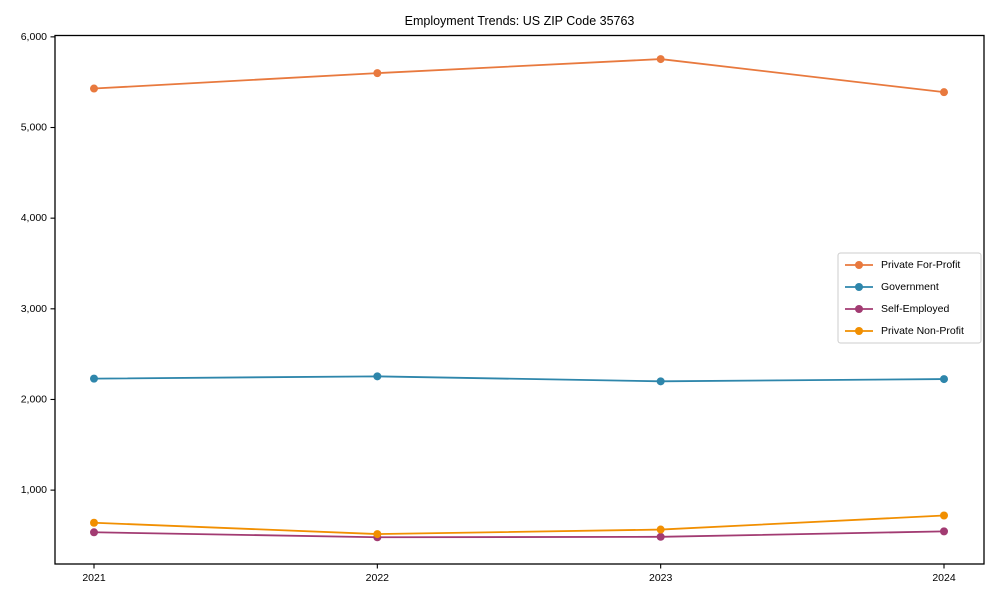  Describe the element at coordinates (34, 399) in the screenshot. I see `y-axis-tick-label: 2,000` at that location.